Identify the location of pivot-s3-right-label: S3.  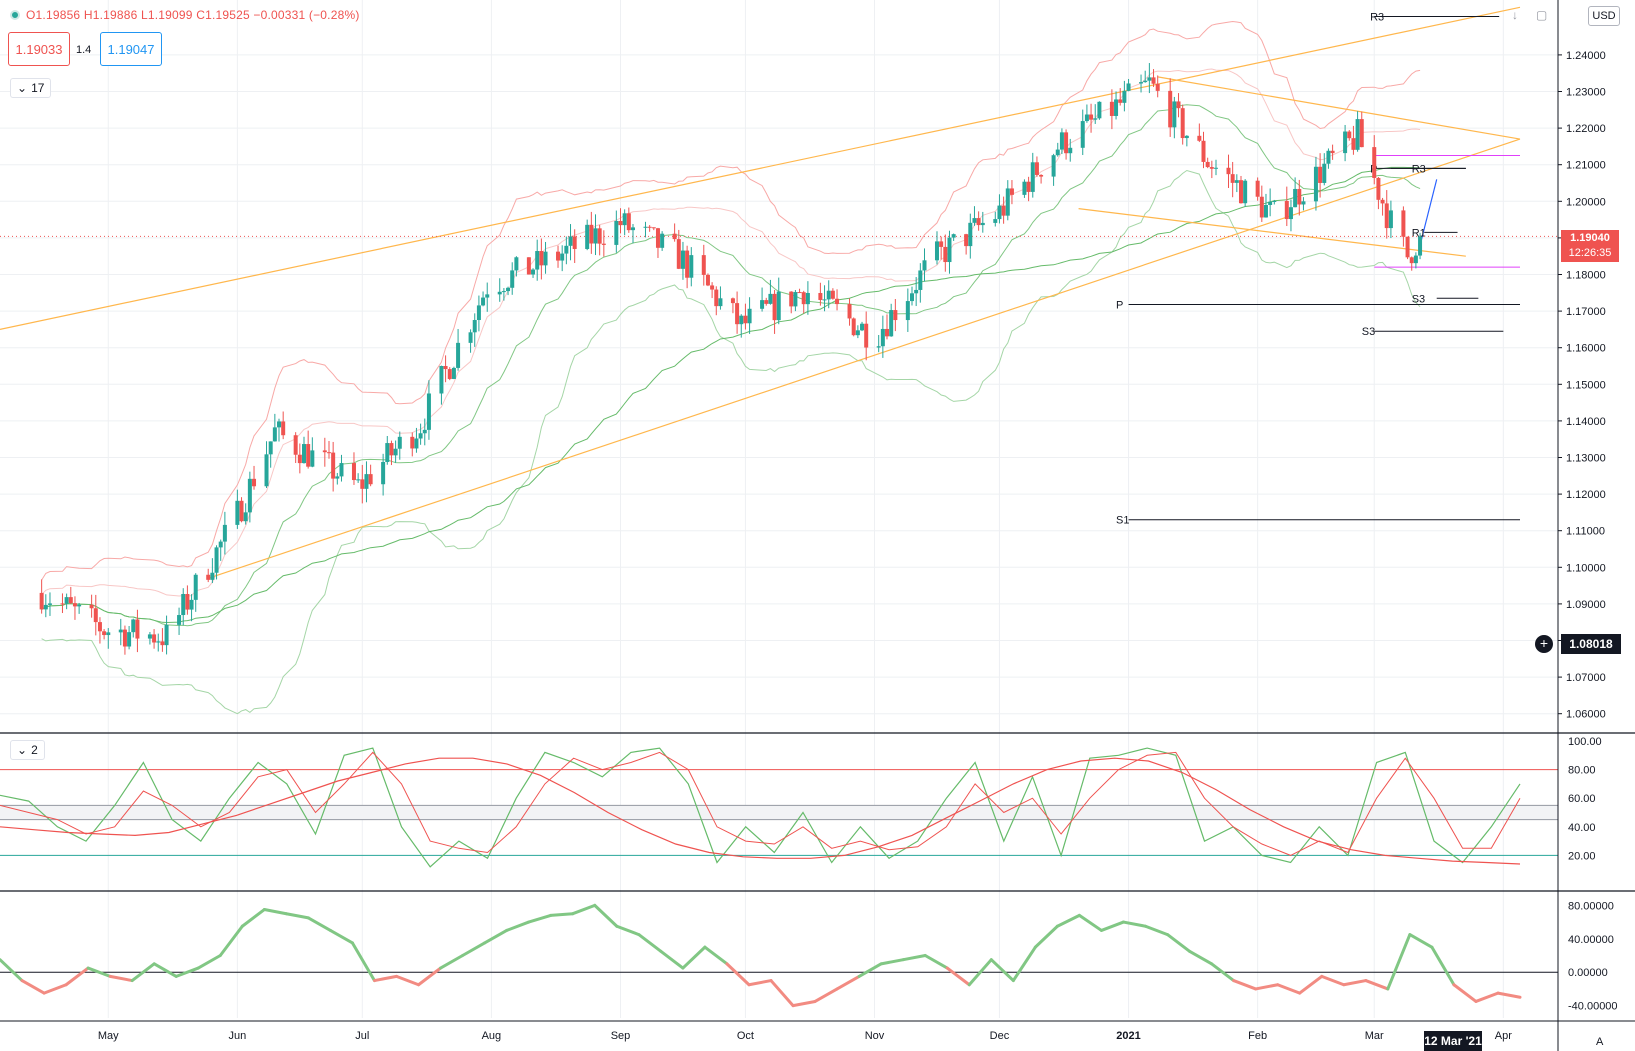
(1418, 299).